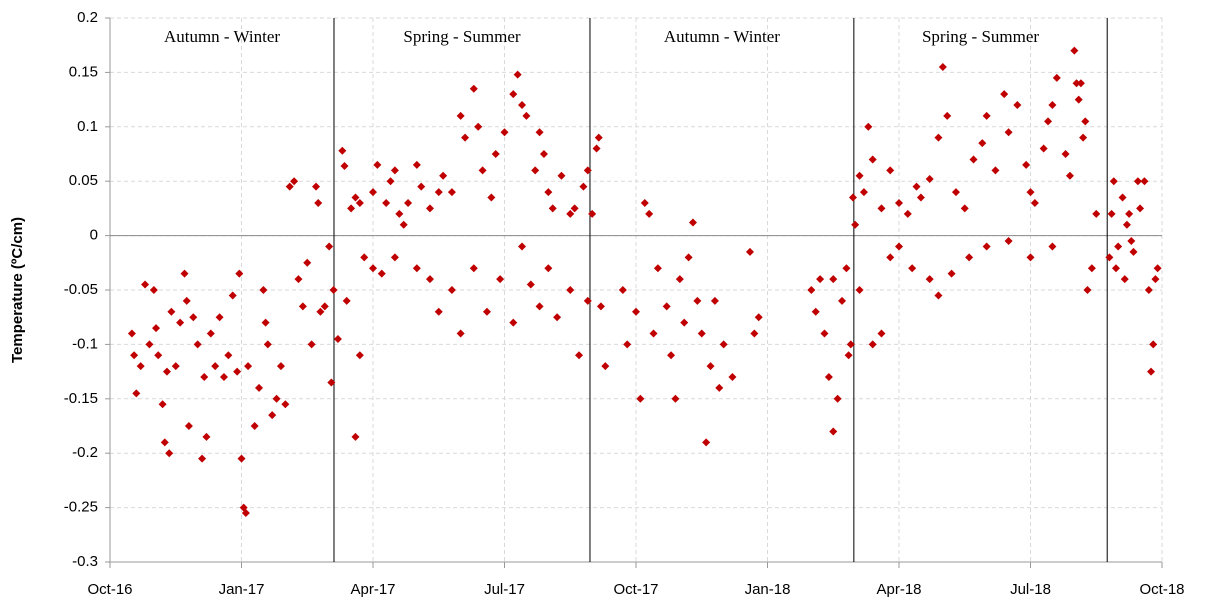 This screenshot has height=606, width=1209. I want to click on y-tick-label: 0.15, so click(83, 71).